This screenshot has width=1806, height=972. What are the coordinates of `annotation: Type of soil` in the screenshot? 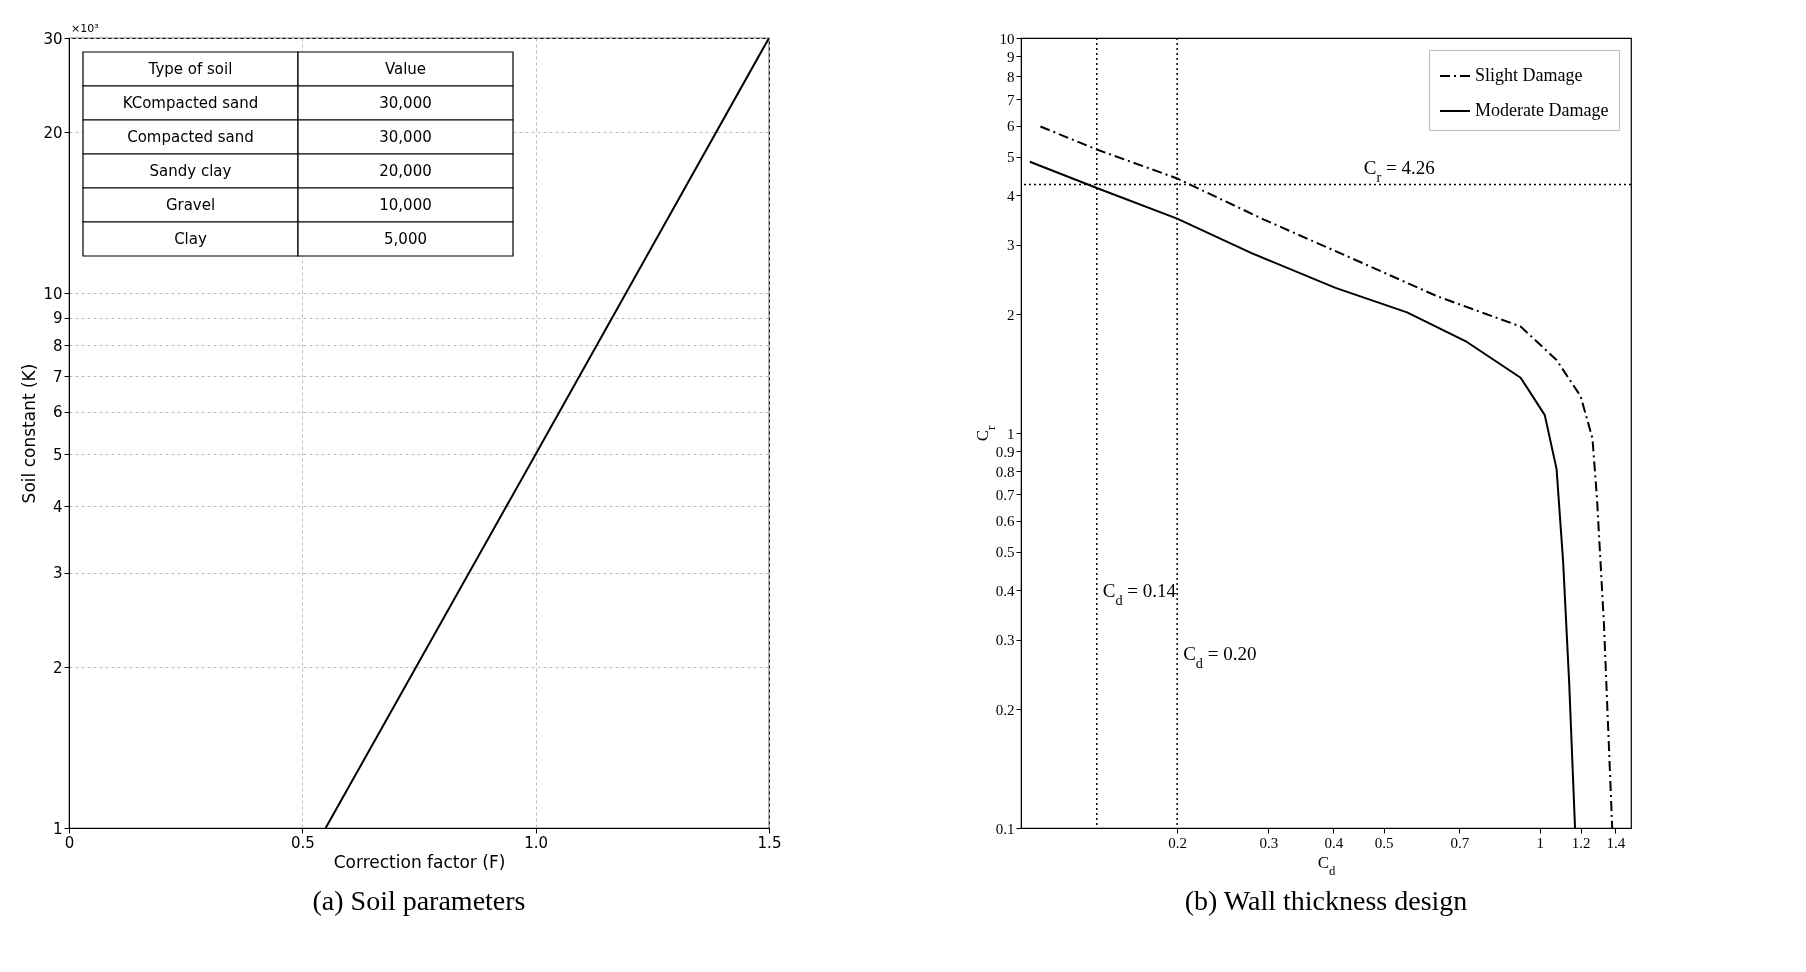 It's located at (190, 69).